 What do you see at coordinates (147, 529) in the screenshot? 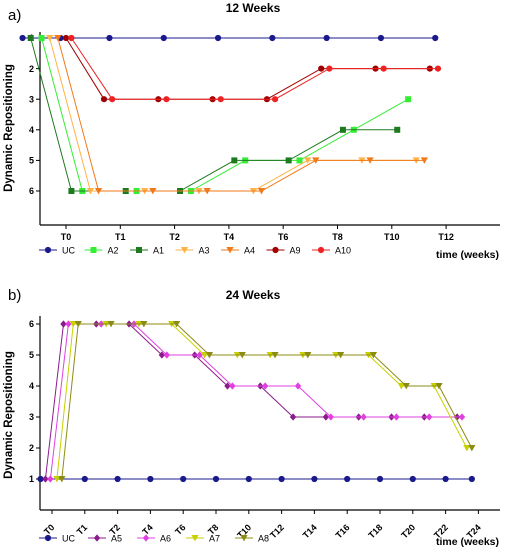
I see `x-tick-label: T4` at bounding box center [147, 529].